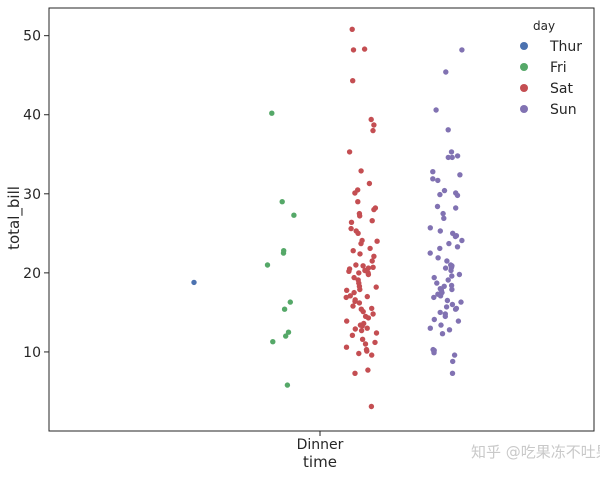 The image size is (600, 477). What do you see at coordinates (543, 68) in the screenshot?
I see `legend-entry-fri: Fri` at bounding box center [543, 68].